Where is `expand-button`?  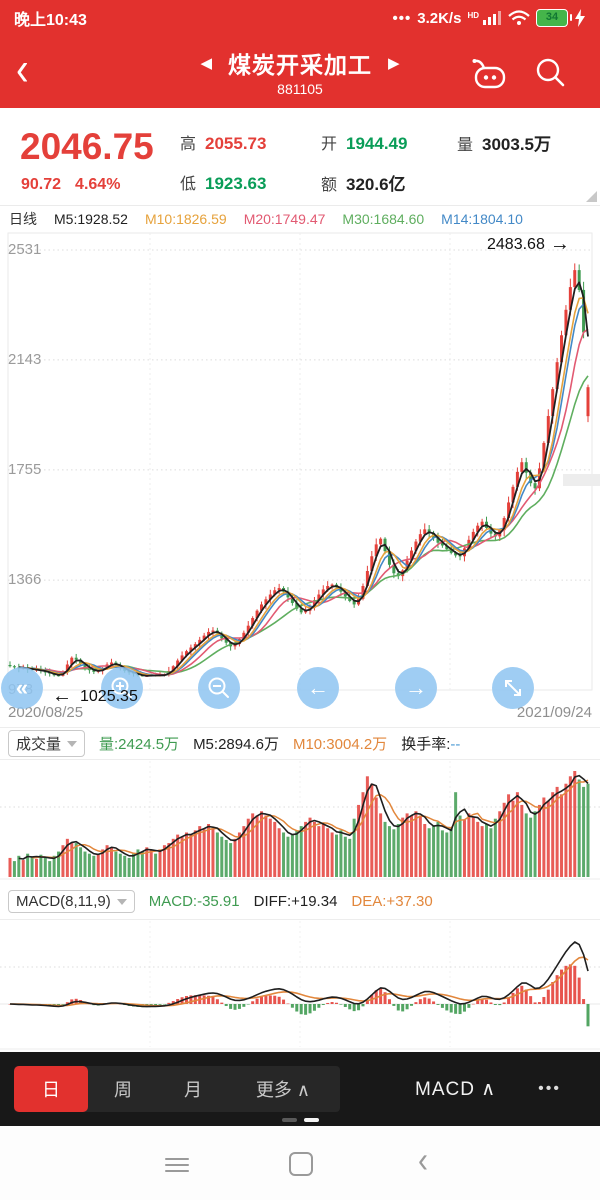
expand-button is located at coordinates (513, 688).